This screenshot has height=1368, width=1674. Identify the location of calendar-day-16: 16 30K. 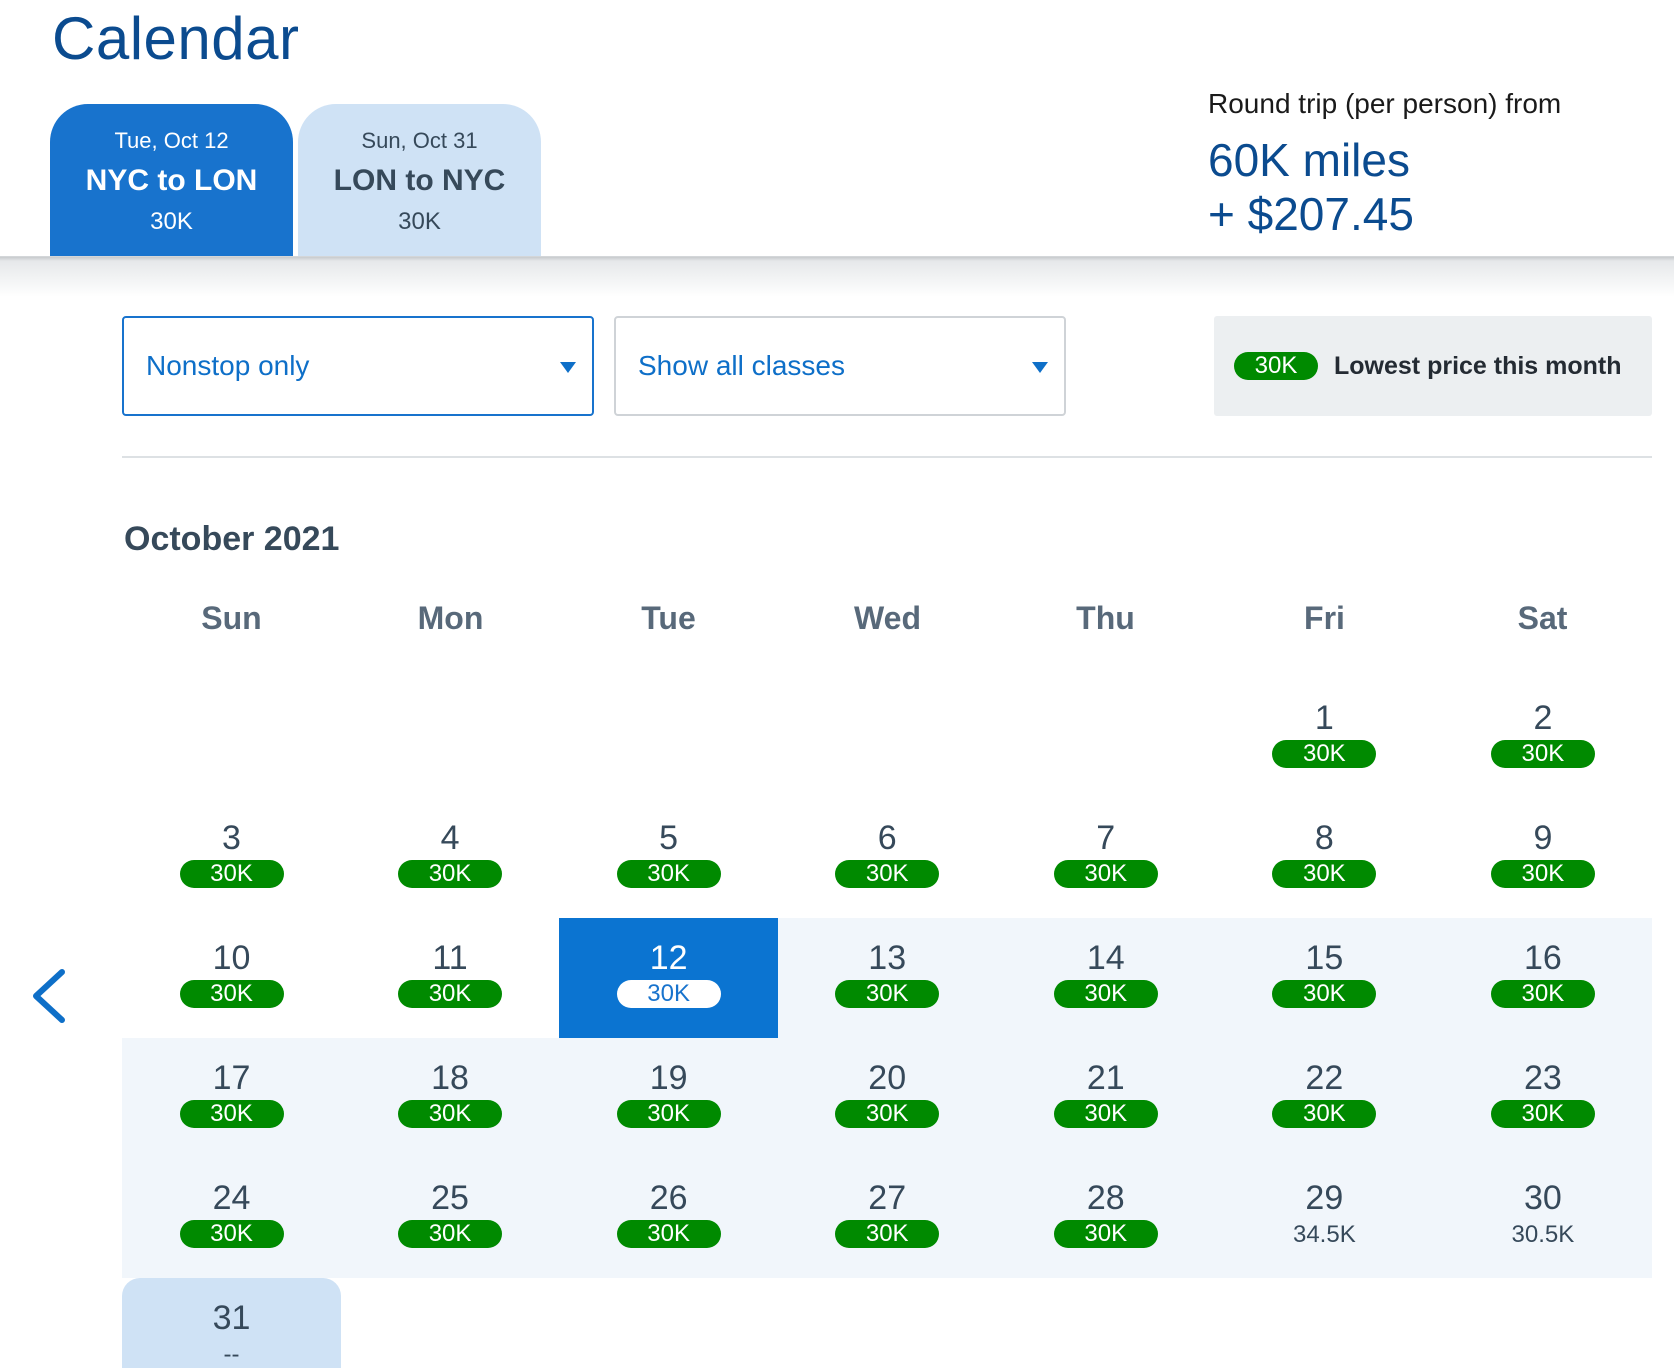
(1543, 978).